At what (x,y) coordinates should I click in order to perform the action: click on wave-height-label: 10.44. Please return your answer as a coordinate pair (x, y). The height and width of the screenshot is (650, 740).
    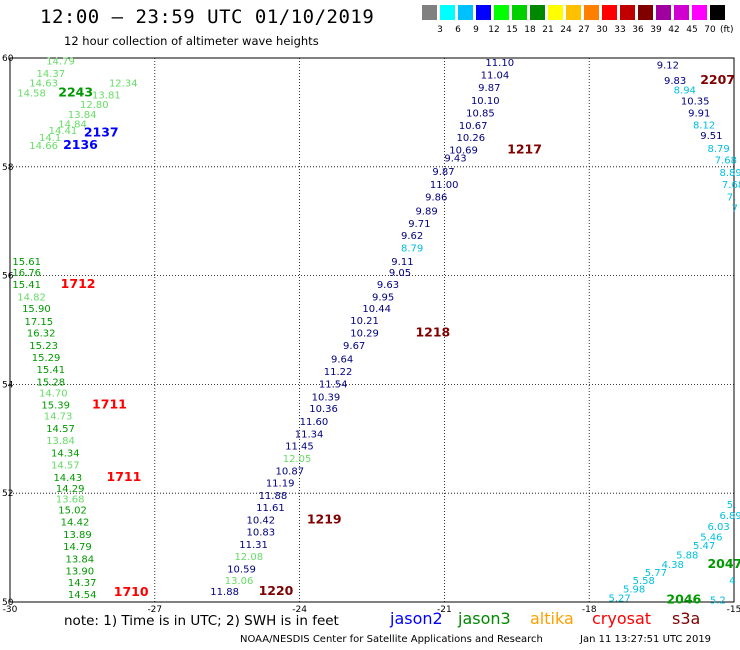
    Looking at the image, I should click on (376, 309).